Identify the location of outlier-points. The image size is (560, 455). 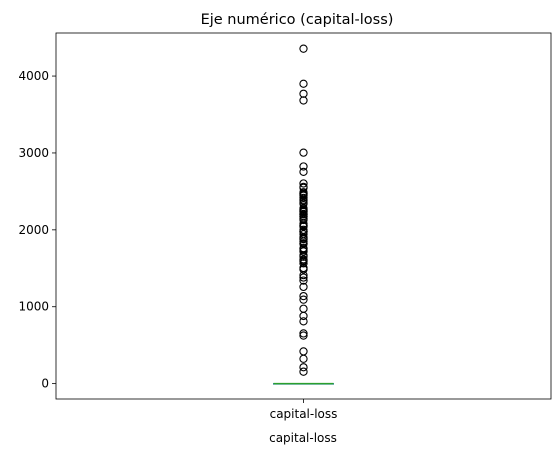
(303, 210).